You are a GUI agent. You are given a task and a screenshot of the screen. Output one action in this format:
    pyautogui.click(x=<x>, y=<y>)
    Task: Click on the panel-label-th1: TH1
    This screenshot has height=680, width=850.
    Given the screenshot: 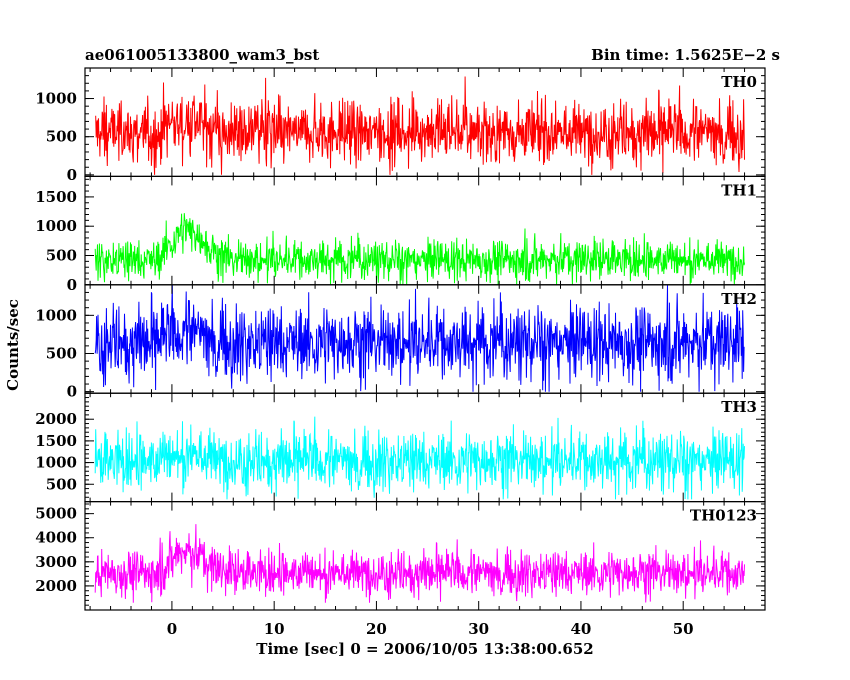 What is the action you would take?
    pyautogui.click(x=739, y=190)
    